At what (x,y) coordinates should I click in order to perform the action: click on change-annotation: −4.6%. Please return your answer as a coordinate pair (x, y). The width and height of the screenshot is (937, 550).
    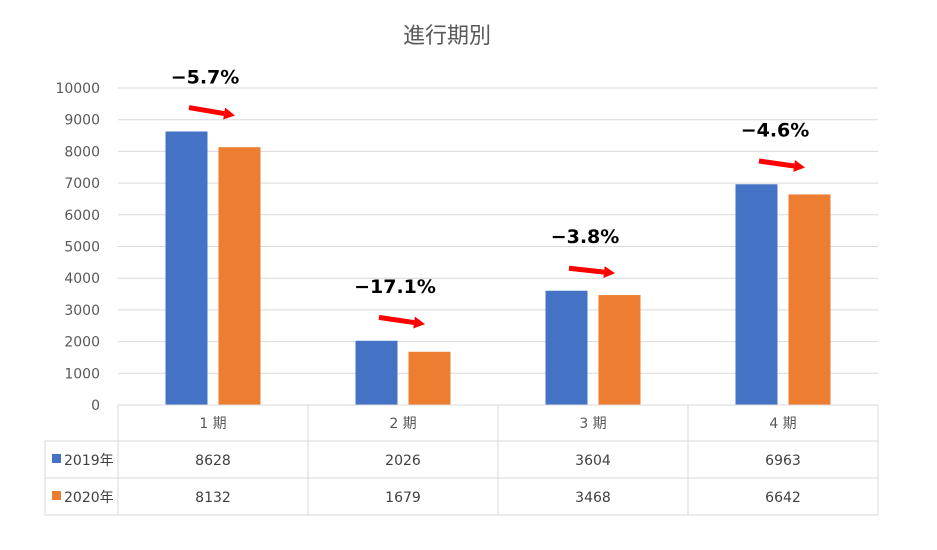
    Looking at the image, I should click on (775, 130).